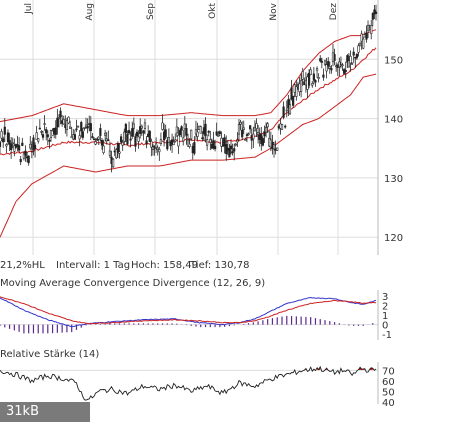 Image resolution: width=450 pixels, height=442 pixels. Describe the element at coordinates (189, 324) in the screenshot. I see `macd-histogram` at that location.